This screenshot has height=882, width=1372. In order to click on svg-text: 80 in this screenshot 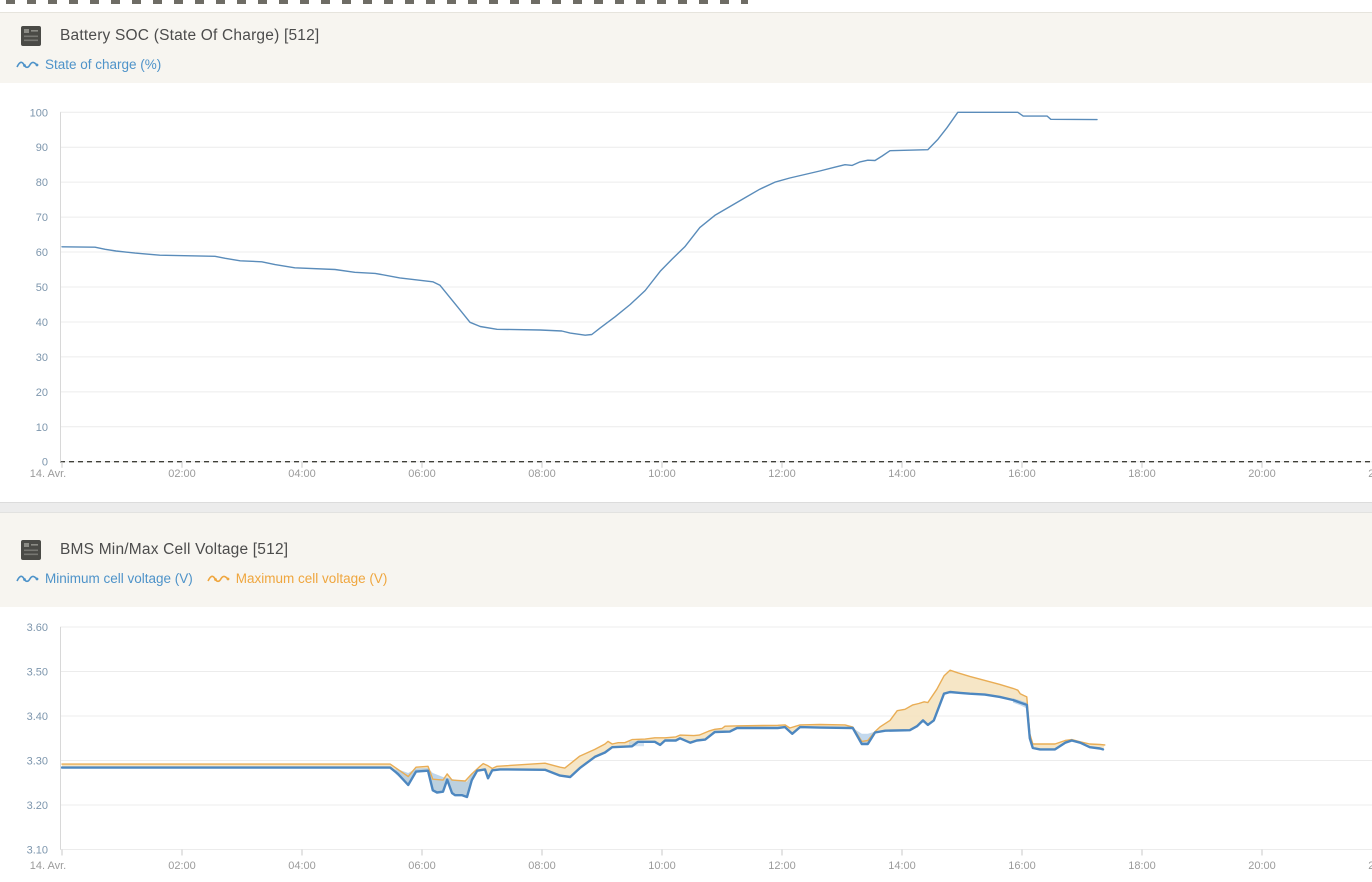, I will do `click(42, 183)`.